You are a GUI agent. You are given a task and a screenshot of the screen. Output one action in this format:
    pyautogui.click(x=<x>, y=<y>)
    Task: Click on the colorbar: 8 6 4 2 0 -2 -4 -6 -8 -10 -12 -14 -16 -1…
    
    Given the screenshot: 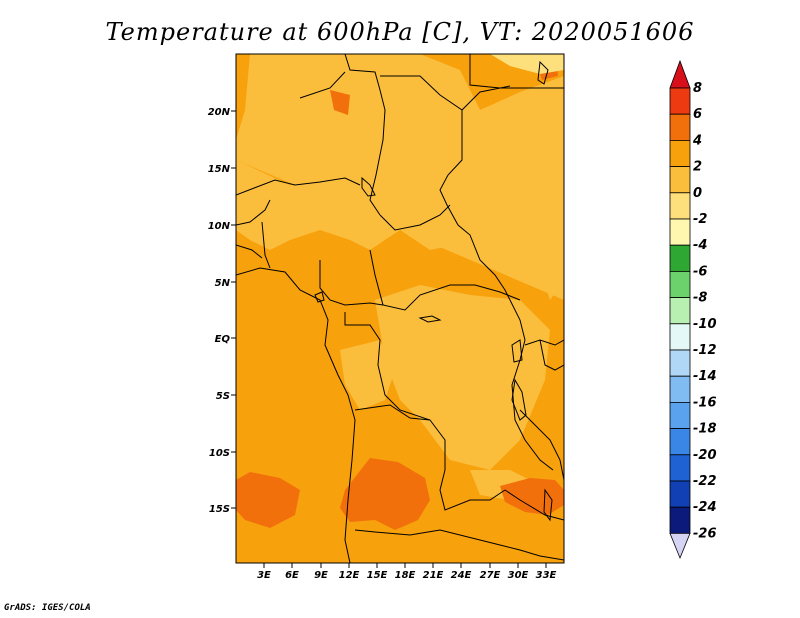 What is the action you would take?
    pyautogui.click(x=693, y=309)
    